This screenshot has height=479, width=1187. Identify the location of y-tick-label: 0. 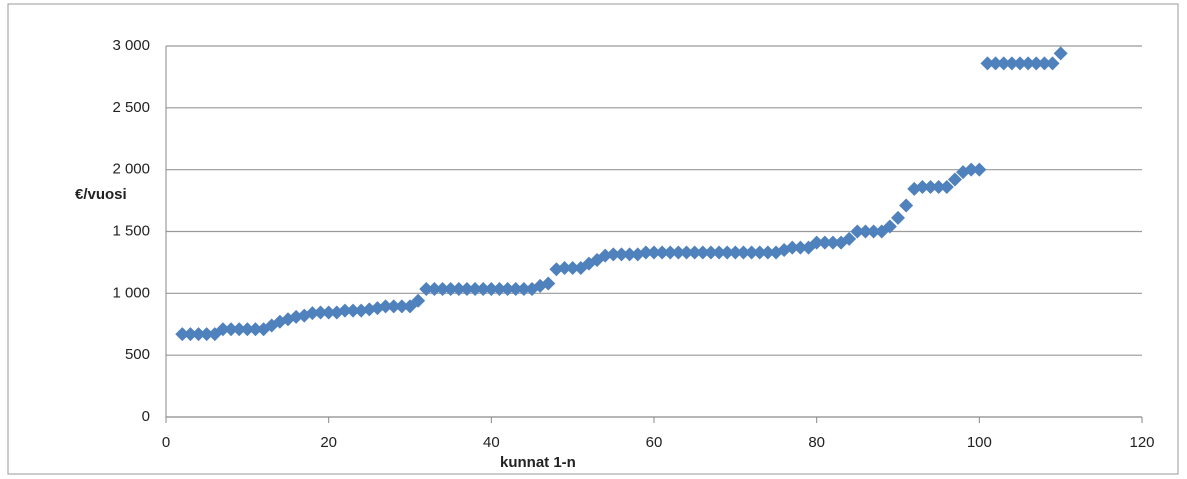
(146, 416).